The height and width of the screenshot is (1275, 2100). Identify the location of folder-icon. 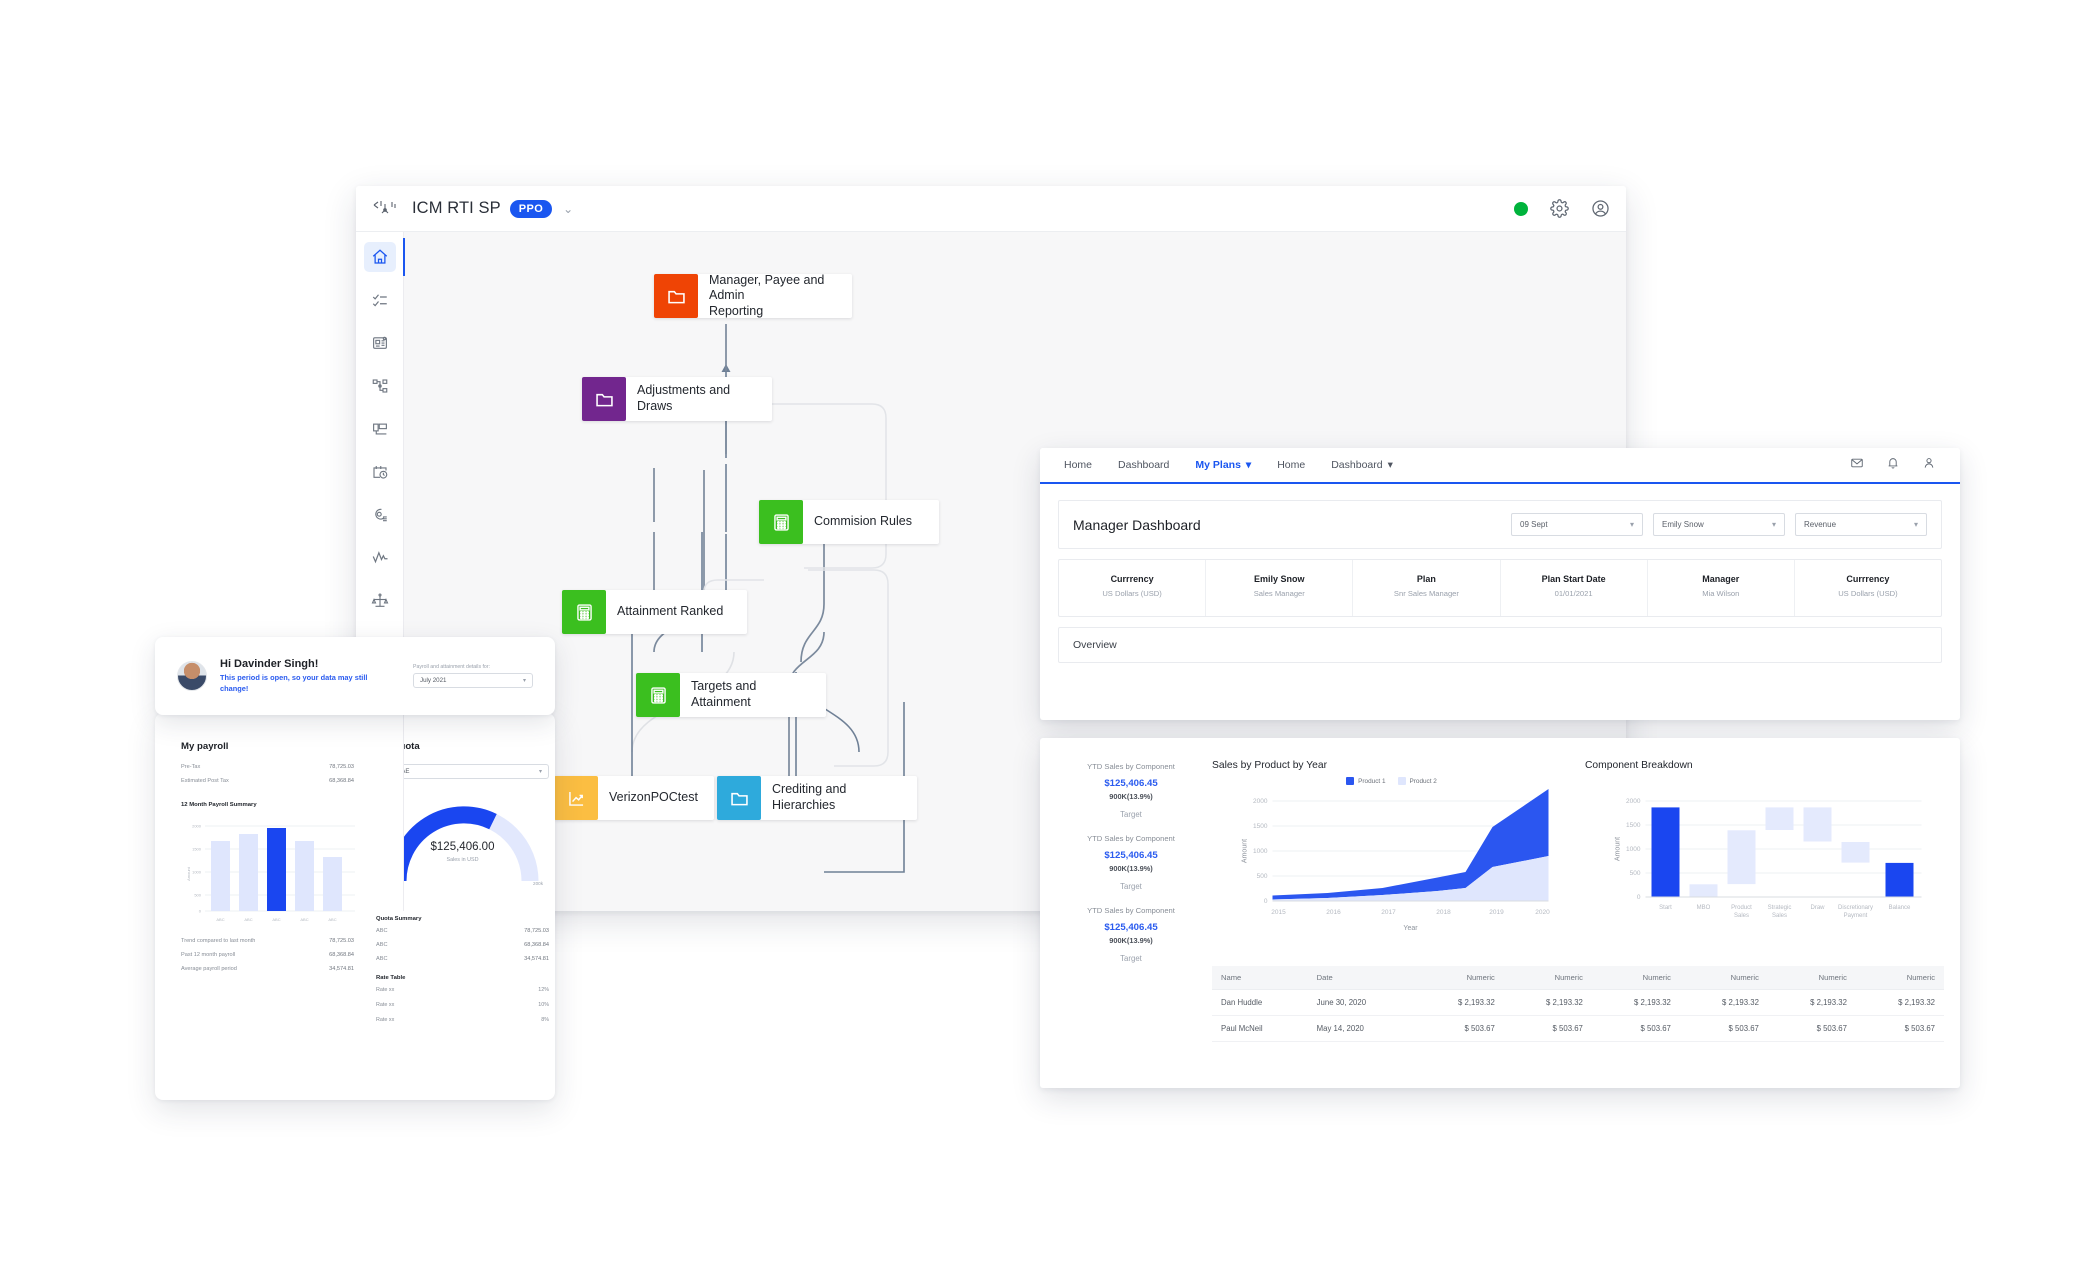
(676, 296).